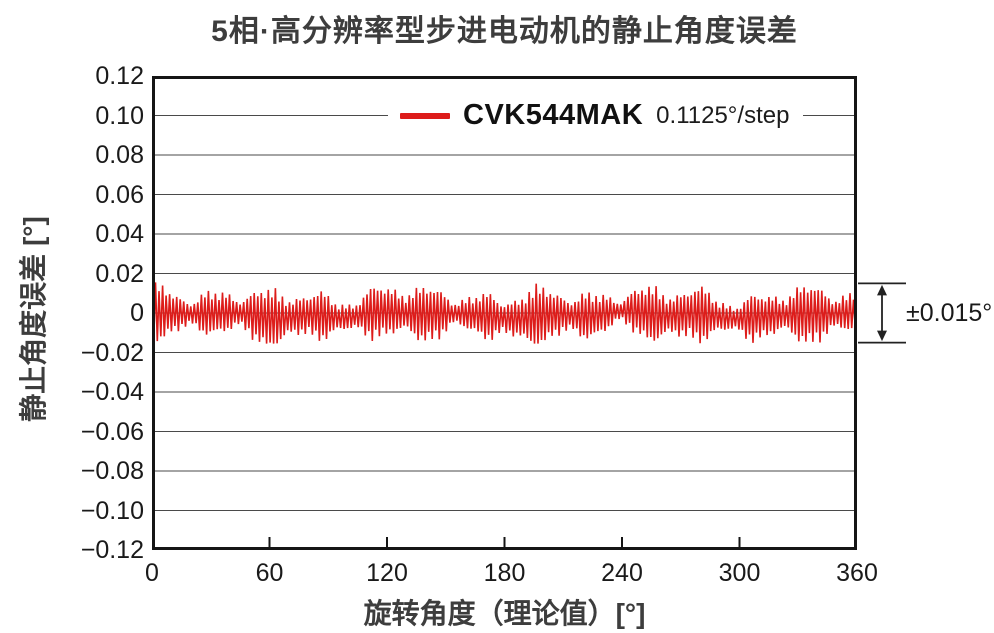 This screenshot has width=994, height=633. What do you see at coordinates (882, 313) in the screenshot?
I see `tolerance-annotation-arrow` at bounding box center [882, 313].